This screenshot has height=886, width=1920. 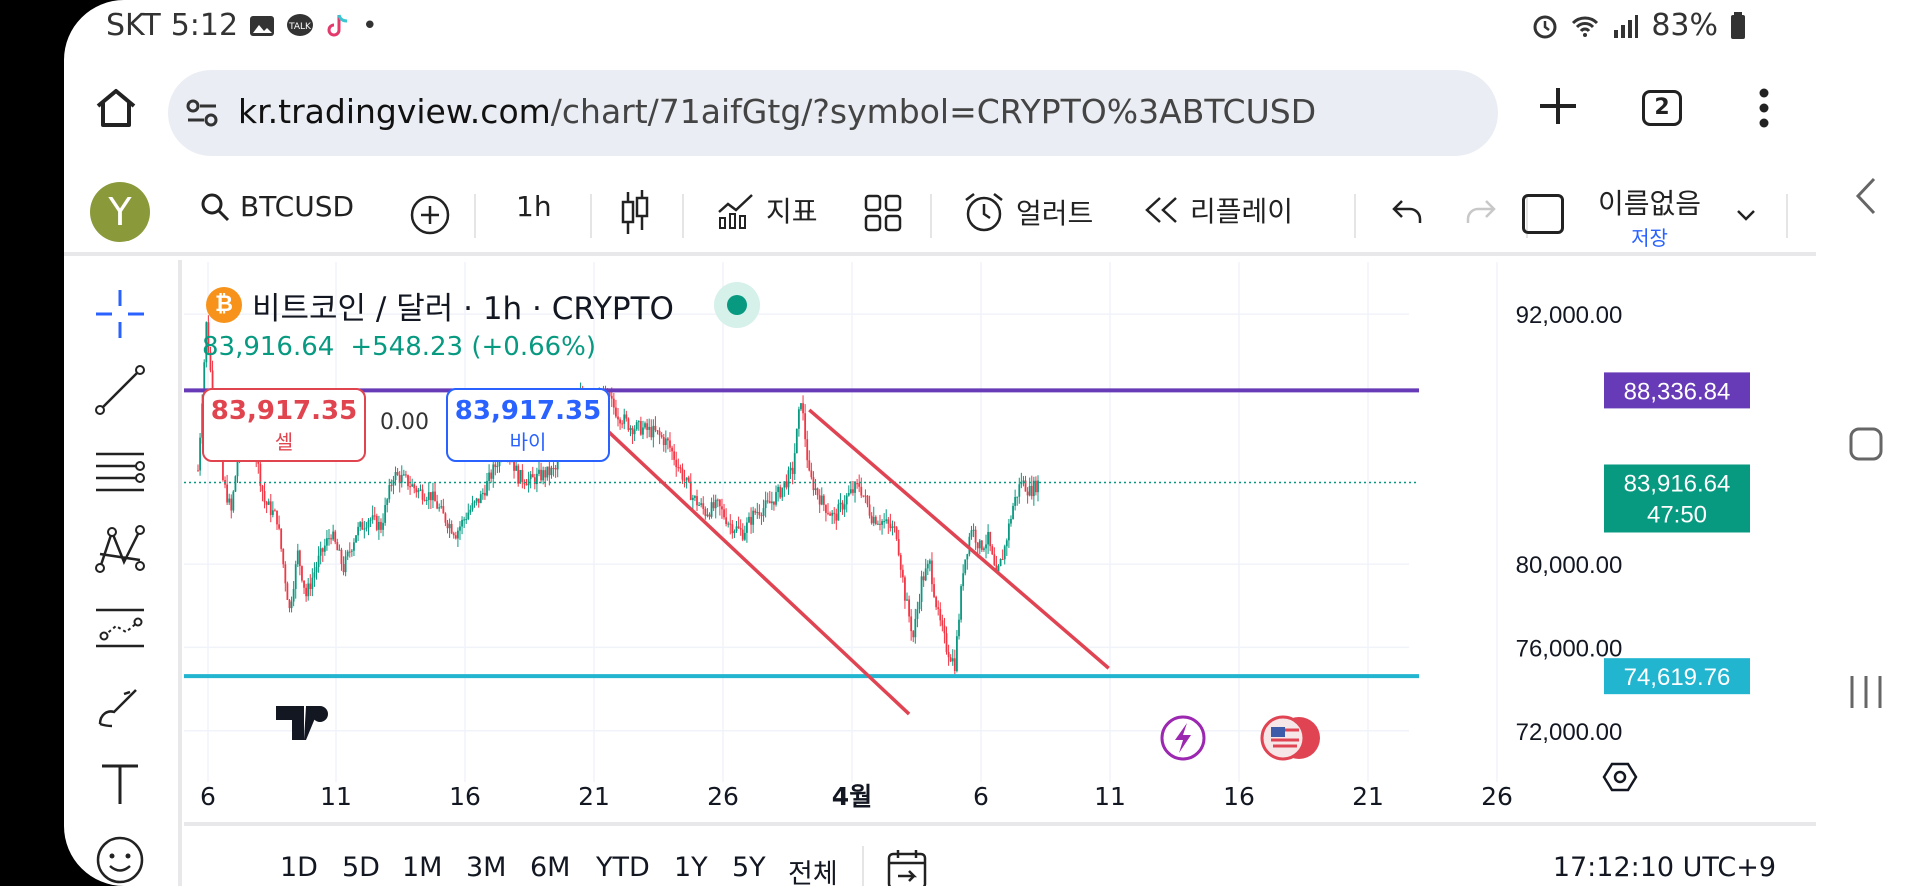 I want to click on home-nav-icon, so click(x=1866, y=444).